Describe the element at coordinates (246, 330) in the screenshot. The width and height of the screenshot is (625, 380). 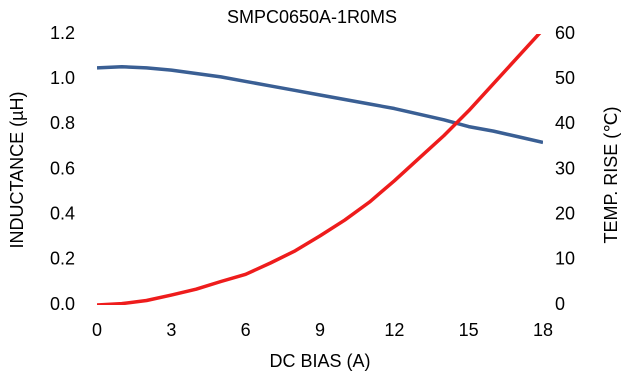
I see `x-tick-label: 6` at that location.